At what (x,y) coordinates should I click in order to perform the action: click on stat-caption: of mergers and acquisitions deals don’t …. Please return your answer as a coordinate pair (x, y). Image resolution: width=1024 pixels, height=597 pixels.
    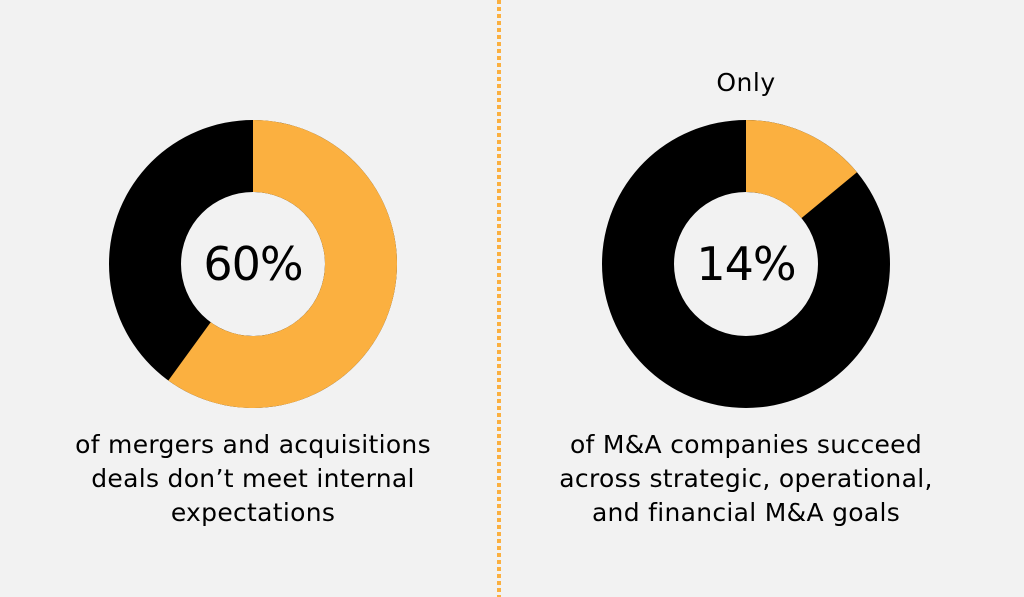
    Looking at the image, I should click on (253, 479).